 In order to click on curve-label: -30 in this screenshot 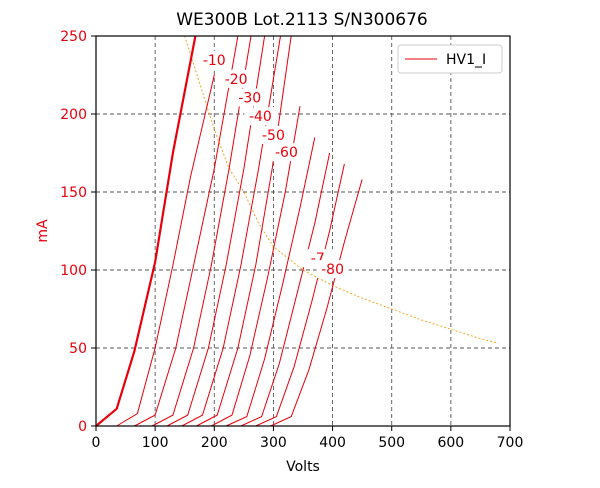, I will do `click(249, 99)`.